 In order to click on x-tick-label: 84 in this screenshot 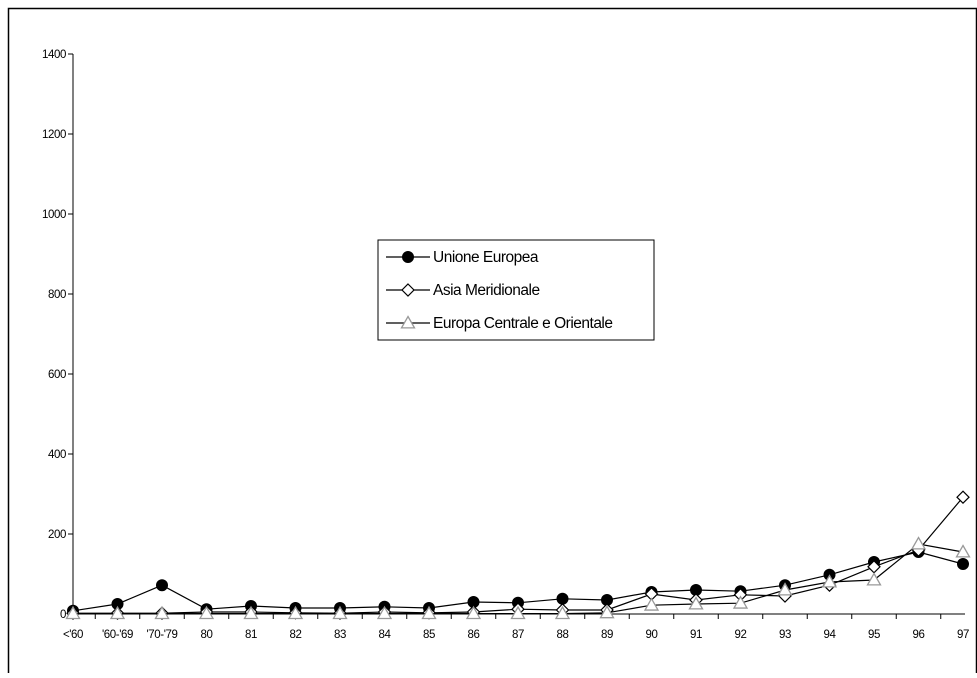, I will do `click(385, 635)`.